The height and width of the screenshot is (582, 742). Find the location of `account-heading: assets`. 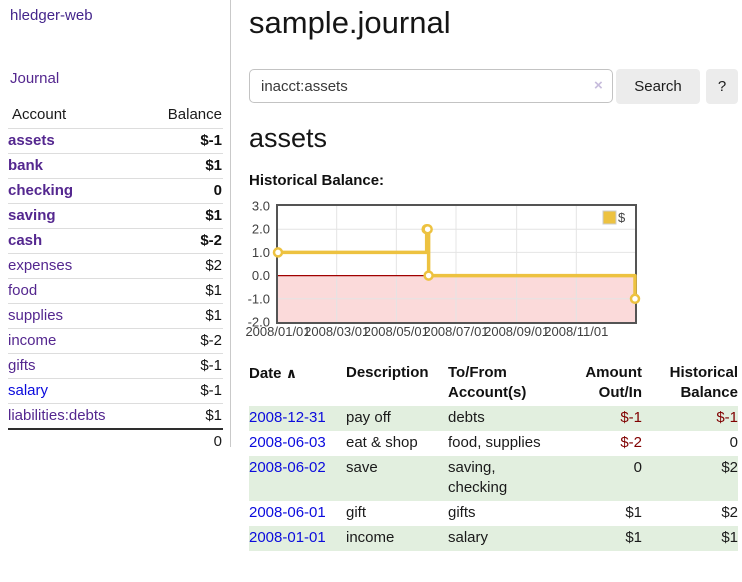

account-heading: assets is located at coordinates (288, 138).